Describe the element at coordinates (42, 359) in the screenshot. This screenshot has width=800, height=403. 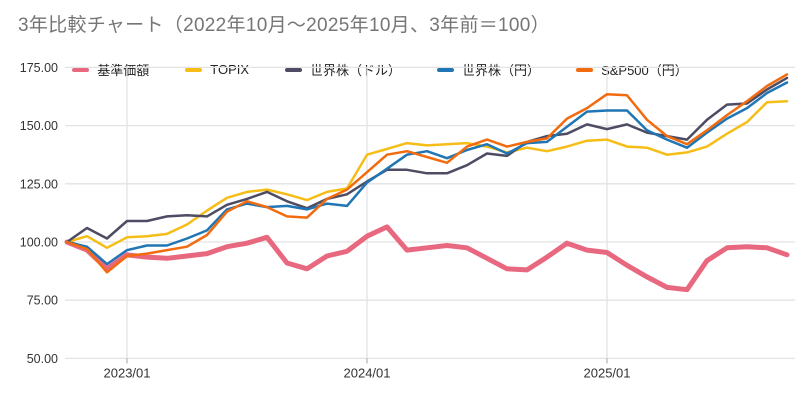
I see `y-axis-tick-label: 50.00` at that location.